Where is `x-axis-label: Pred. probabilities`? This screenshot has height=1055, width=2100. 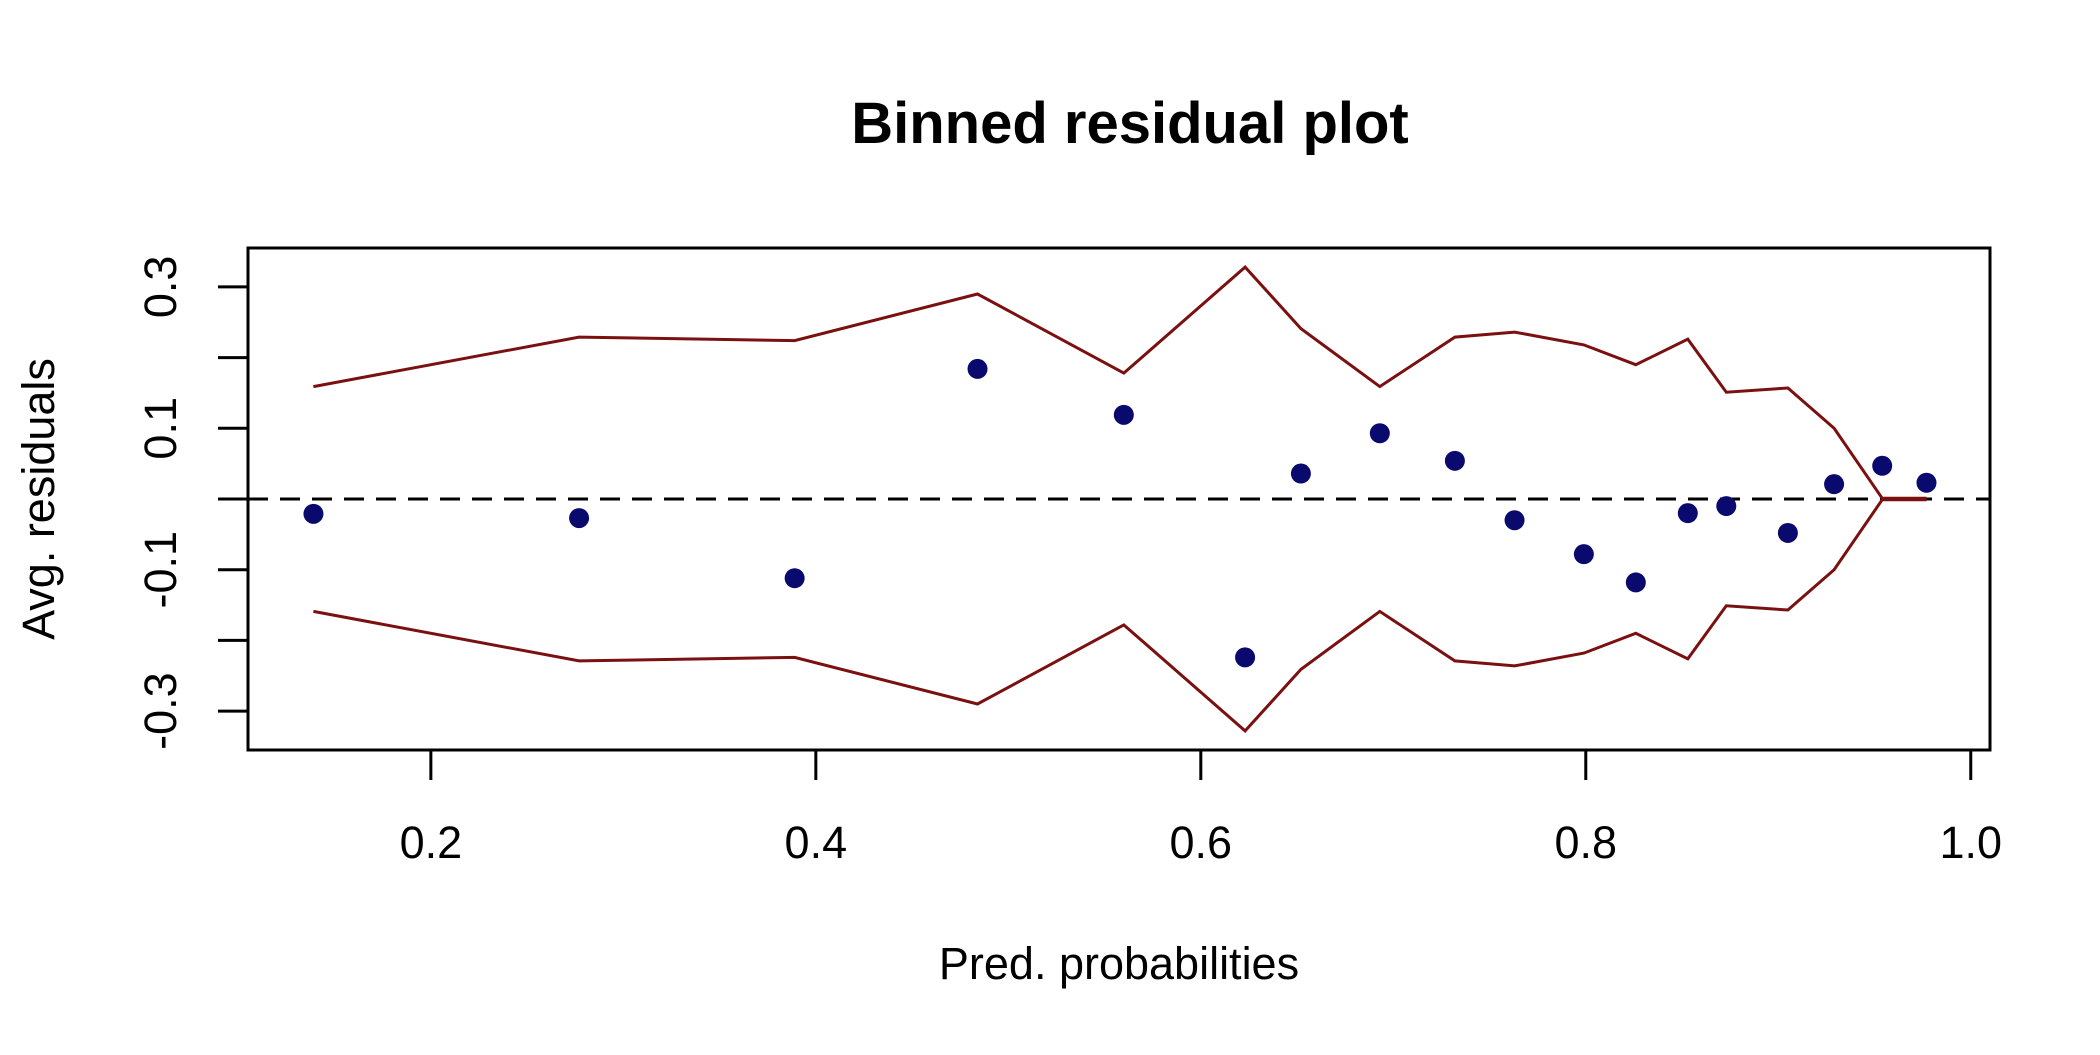 x-axis-label: Pred. probabilities is located at coordinates (1119, 963).